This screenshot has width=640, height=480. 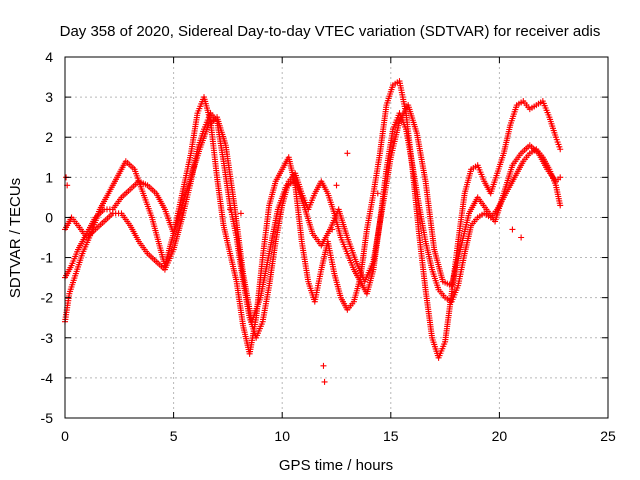 What do you see at coordinates (49, 217) in the screenshot?
I see `y-tick-label: 0` at bounding box center [49, 217].